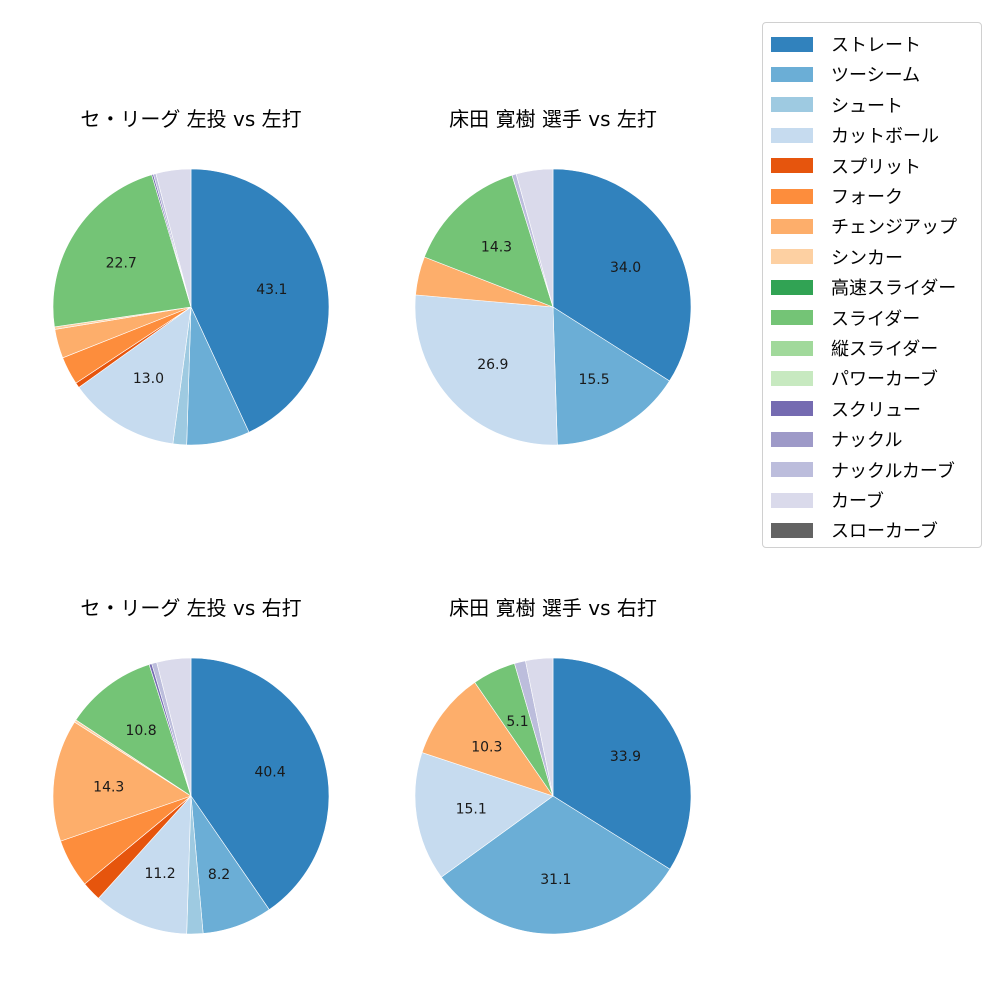  Describe the element at coordinates (894, 289) in the screenshot. I see `legend-label: 高速スライダー` at that location.